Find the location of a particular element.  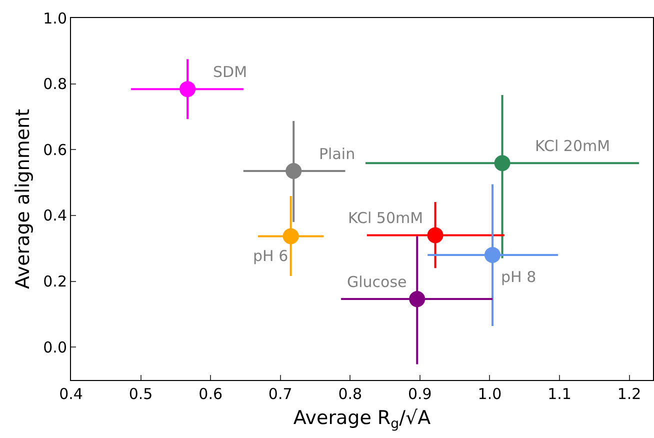

x-tick-label: 1.0 is located at coordinates (490, 394).